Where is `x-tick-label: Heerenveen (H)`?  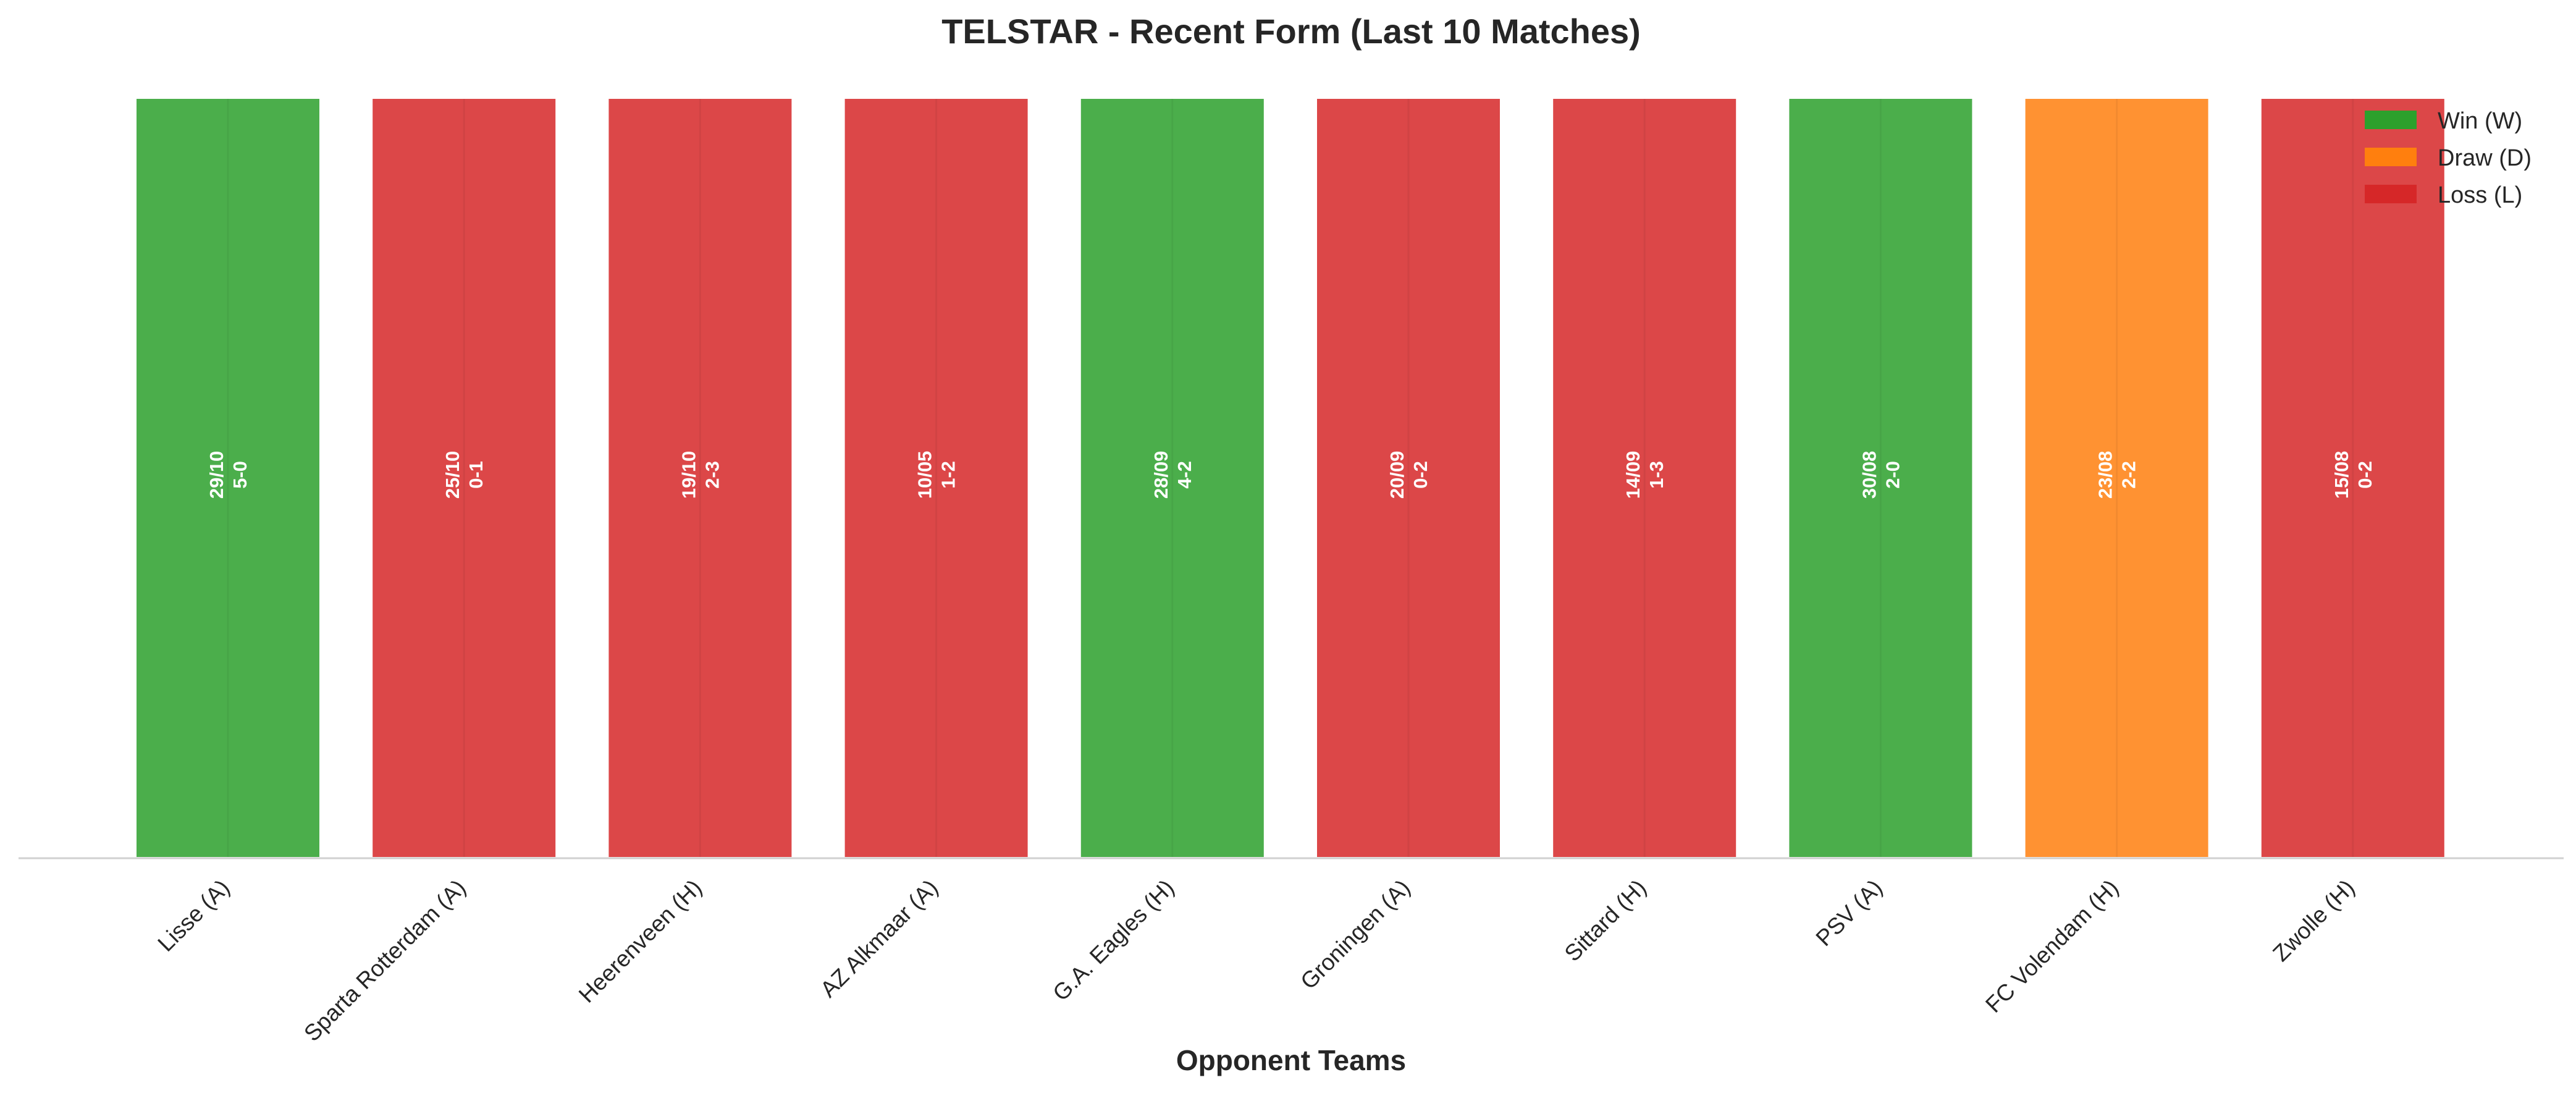
x-tick-label: Heerenveen (H) is located at coordinates (640, 942).